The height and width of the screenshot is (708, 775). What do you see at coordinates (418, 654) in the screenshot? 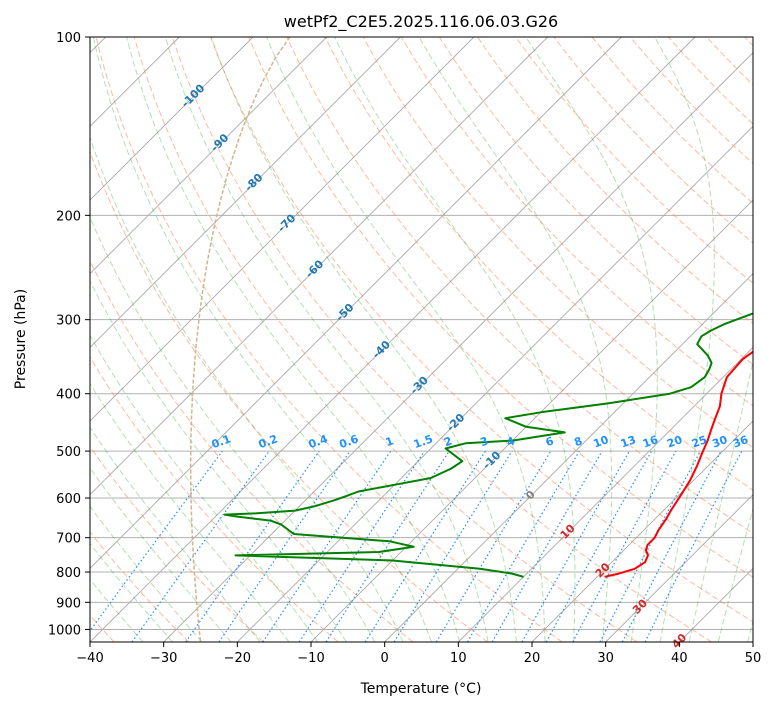
I see `x-axis: −40 −30 −20 −10 0 10 20 30 40 50` at bounding box center [418, 654].